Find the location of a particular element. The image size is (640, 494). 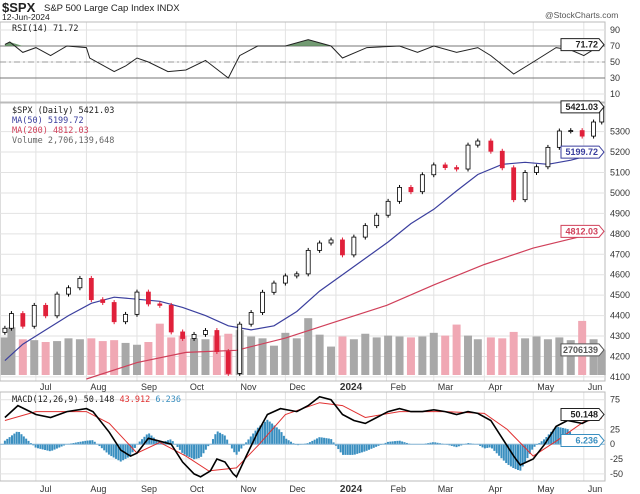

macd-value-tag-box is located at coordinates (582, 414).